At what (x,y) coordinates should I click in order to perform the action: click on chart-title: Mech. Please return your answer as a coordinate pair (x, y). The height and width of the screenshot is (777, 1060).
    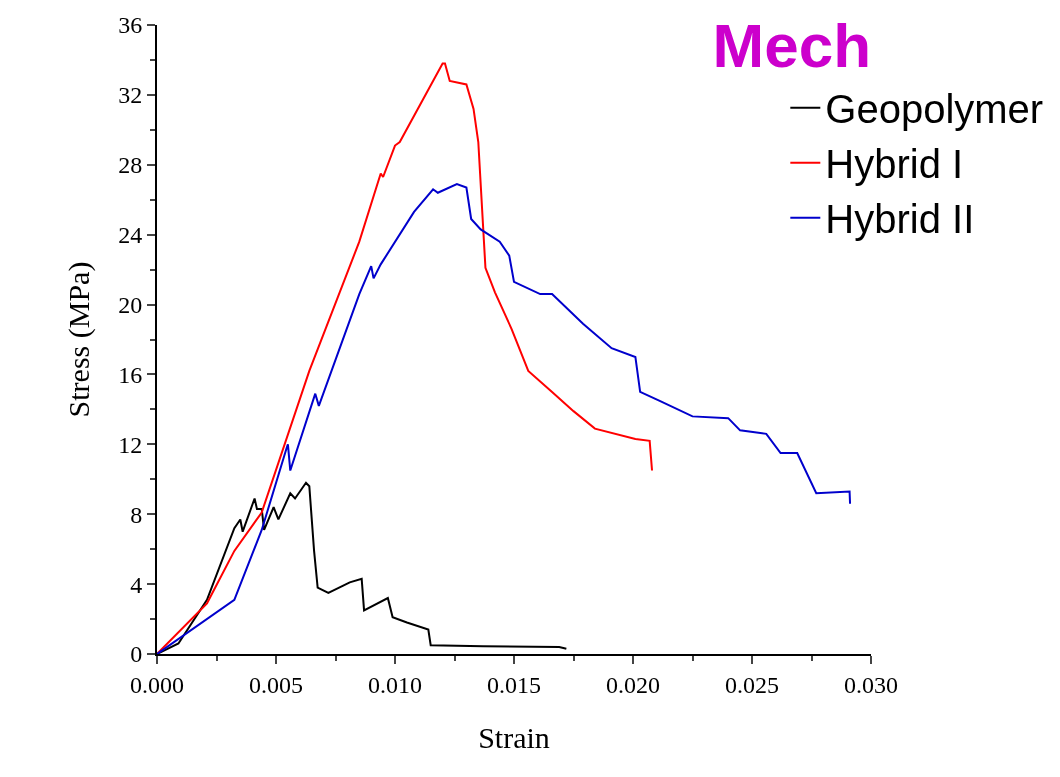
    Looking at the image, I should click on (791, 45).